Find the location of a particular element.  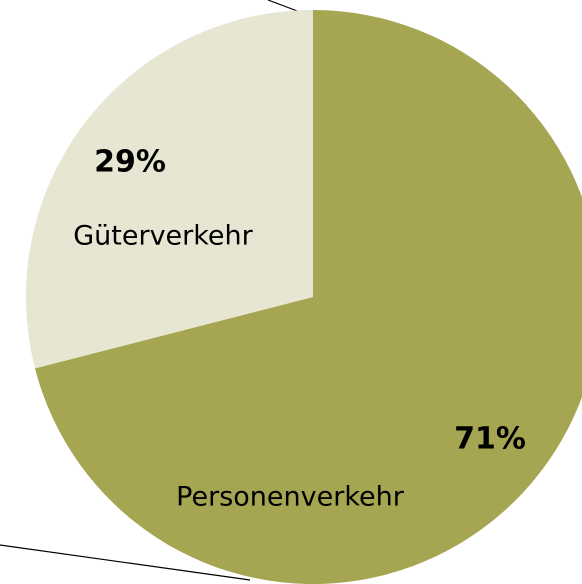

value-label: 71% is located at coordinates (490, 439).